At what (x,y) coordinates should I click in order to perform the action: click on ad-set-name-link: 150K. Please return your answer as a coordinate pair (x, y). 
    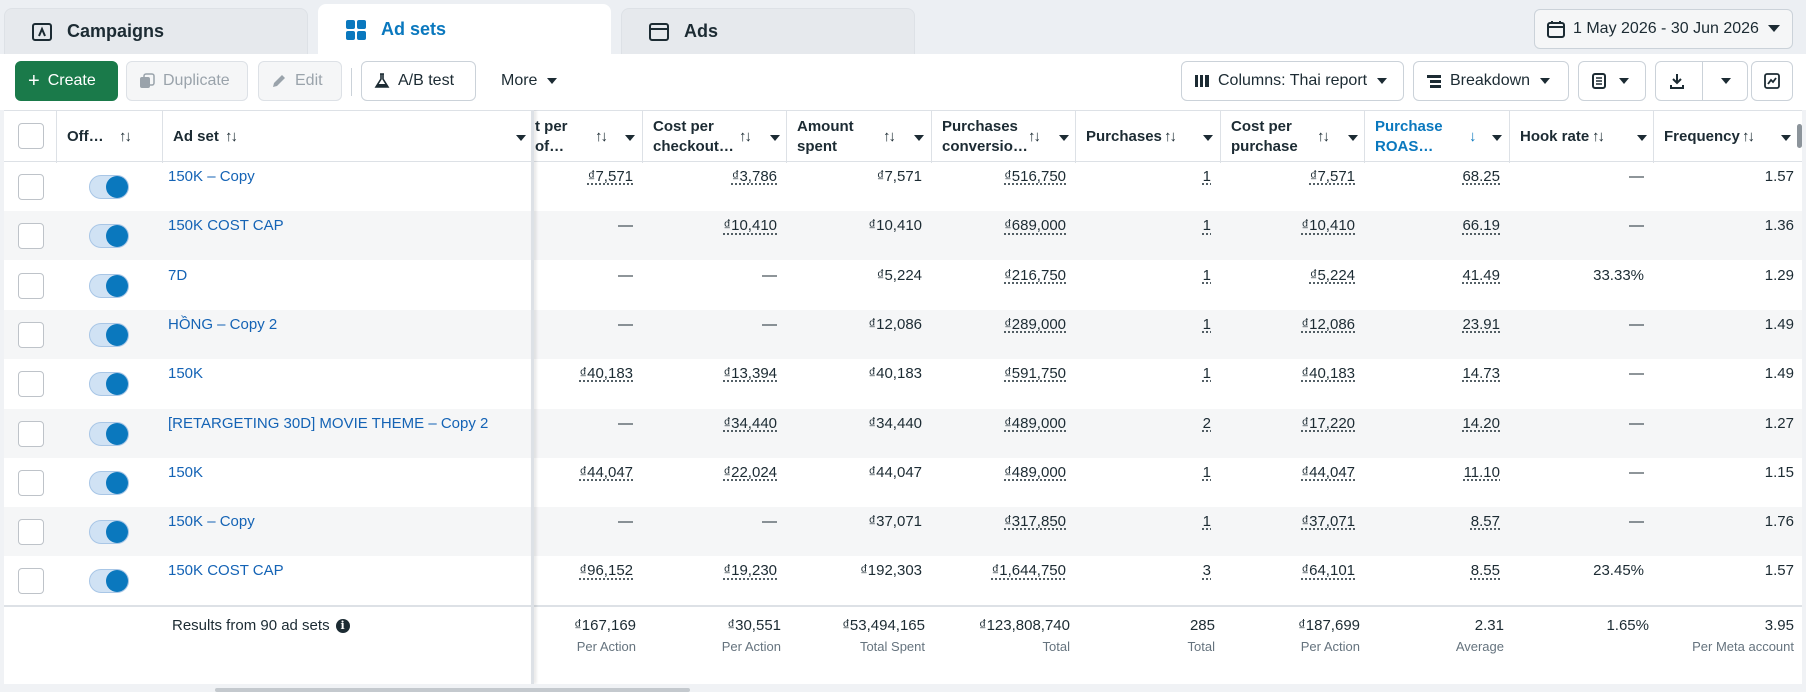
    Looking at the image, I should click on (186, 472).